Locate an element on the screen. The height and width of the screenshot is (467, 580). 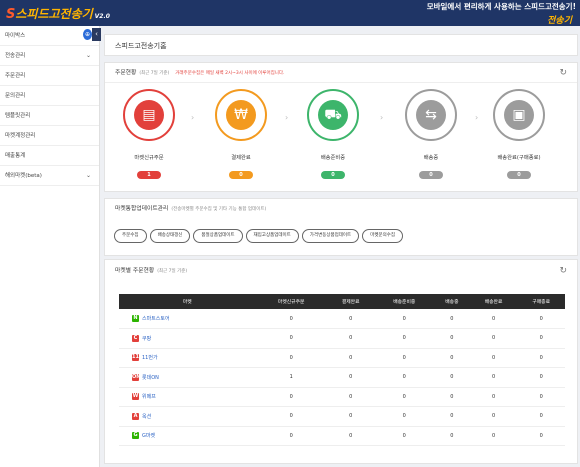
market-cell: A 옥션 is located at coordinates (187, 416).